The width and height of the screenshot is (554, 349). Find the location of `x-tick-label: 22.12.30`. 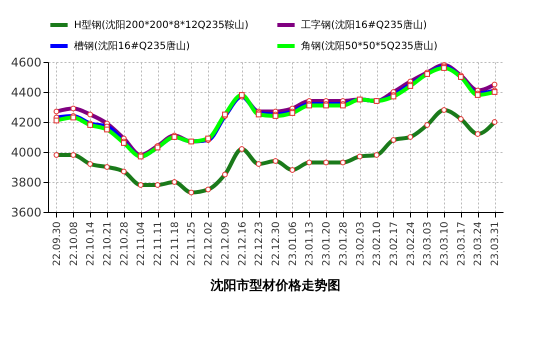

x-tick-label: 22.12.30 is located at coordinates (276, 244).